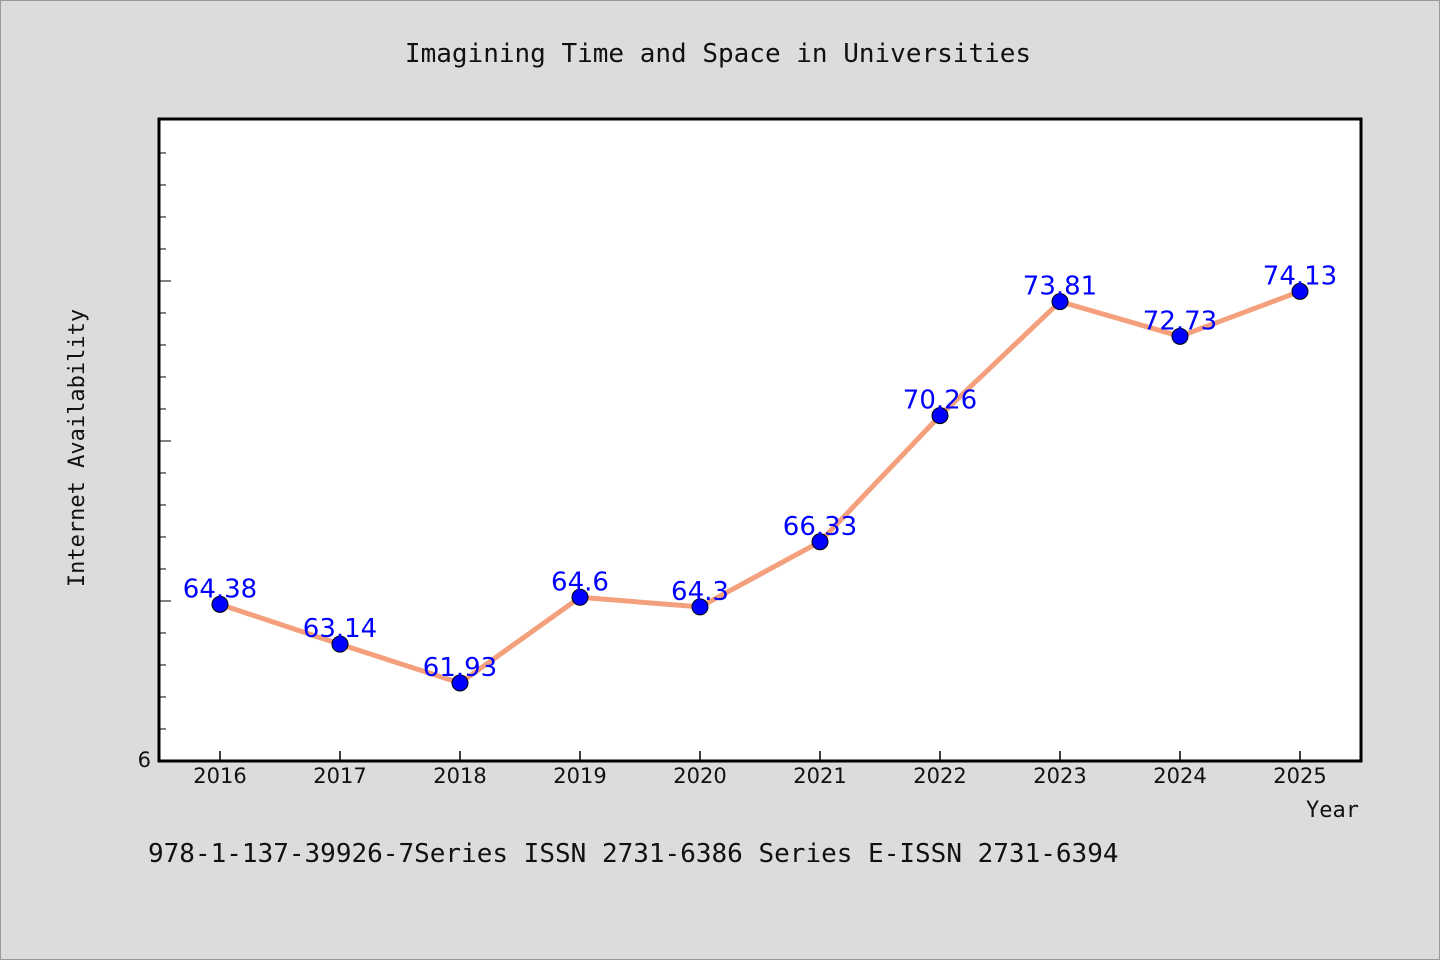  Describe the element at coordinates (165, 441) in the screenshot. I see `y-minor-ticks` at that location.